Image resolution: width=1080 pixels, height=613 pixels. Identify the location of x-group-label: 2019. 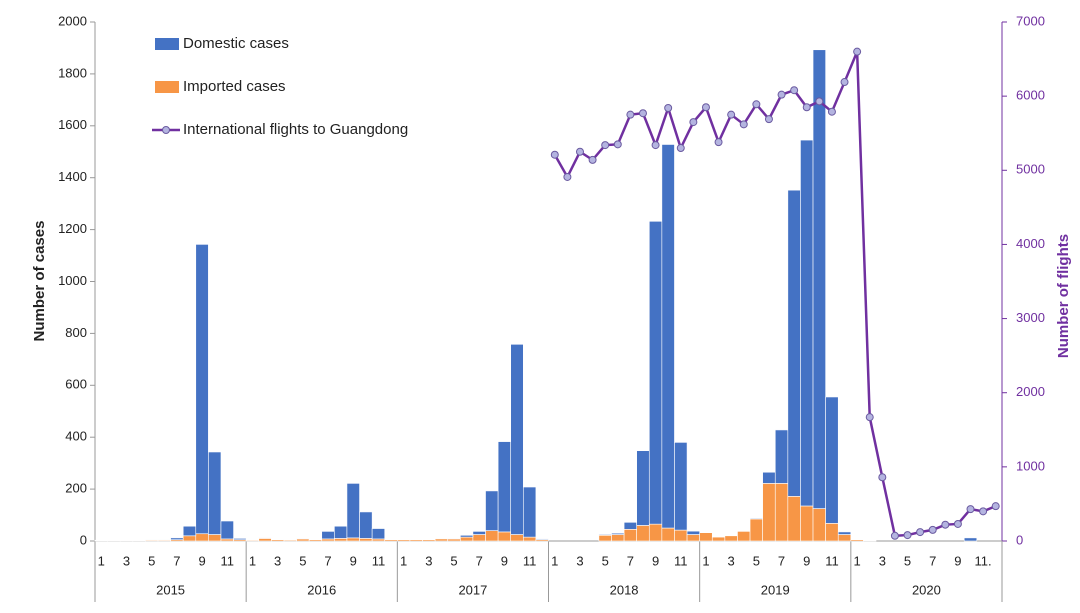
(775, 589).